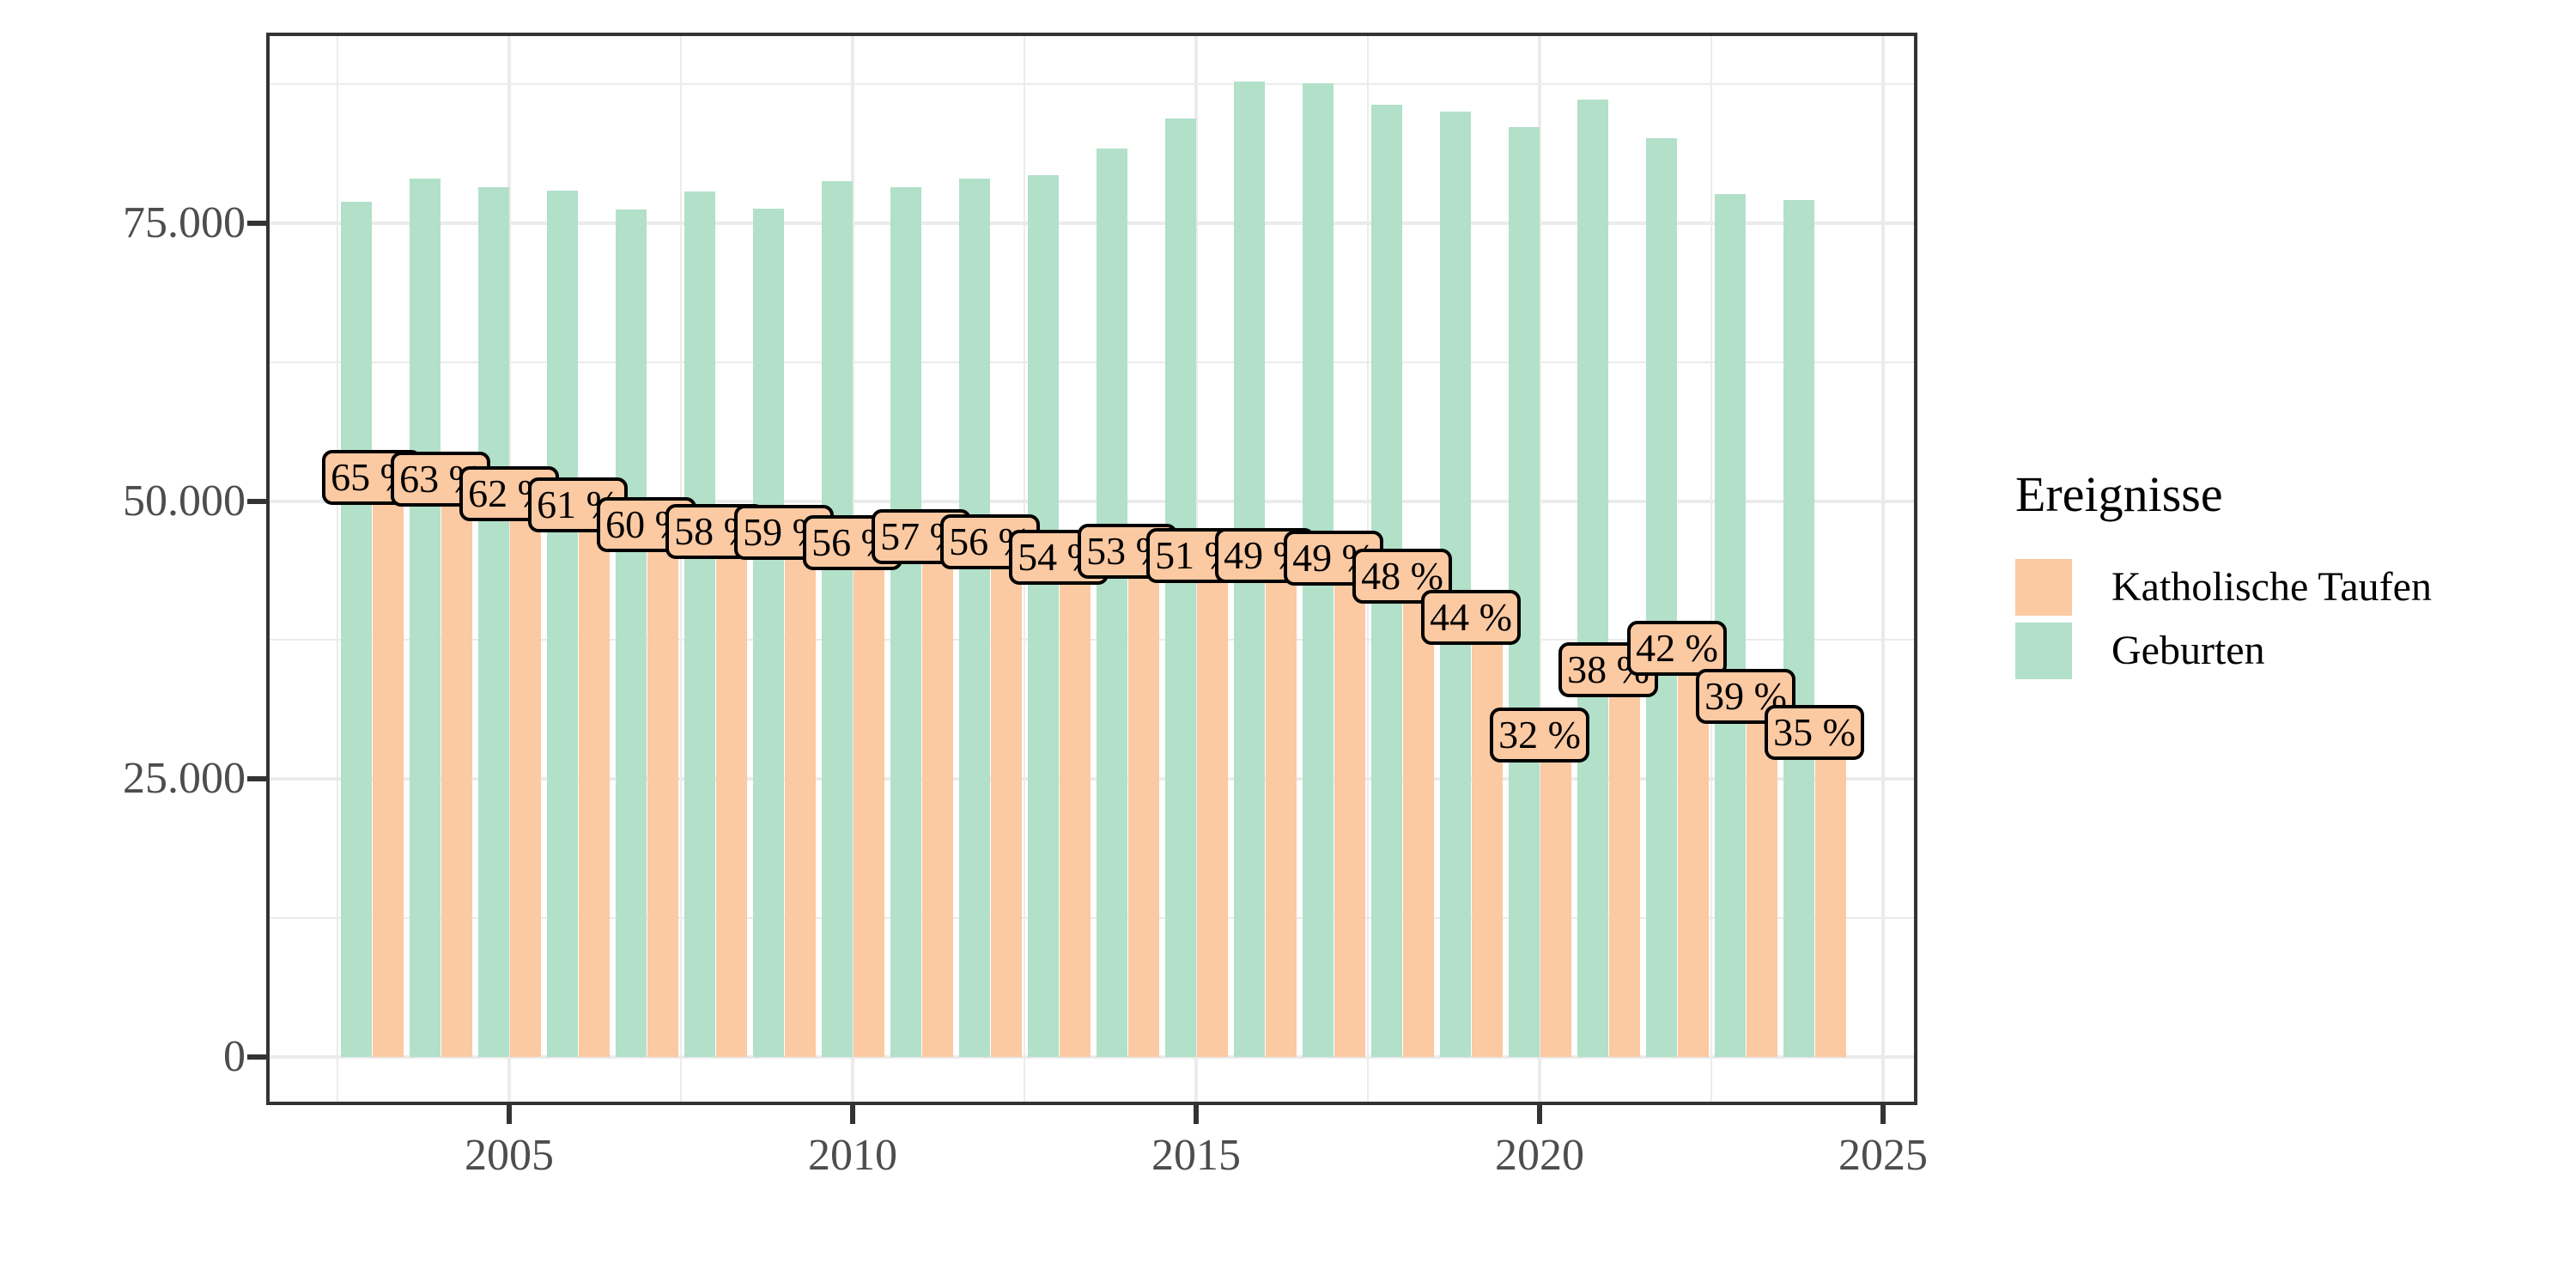  I want to click on legend-title: Ereignisse, so click(2119, 494).